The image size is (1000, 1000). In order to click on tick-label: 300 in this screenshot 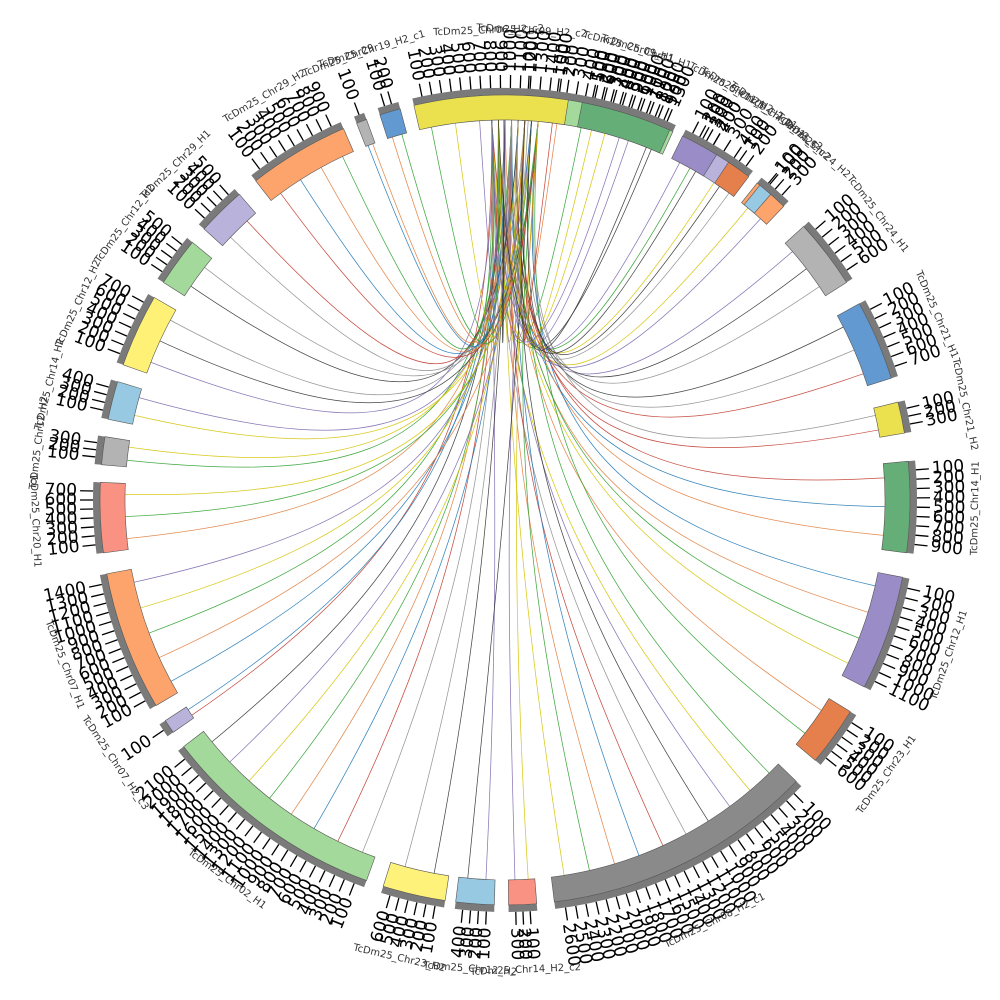, I will do `click(949, 487)`.